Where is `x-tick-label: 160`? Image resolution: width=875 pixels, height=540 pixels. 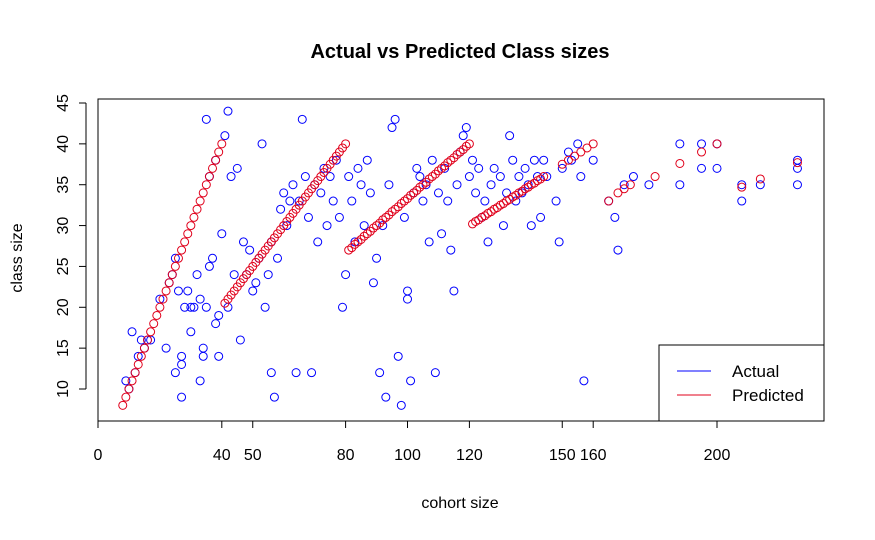 x-tick-label: 160 is located at coordinates (593, 455).